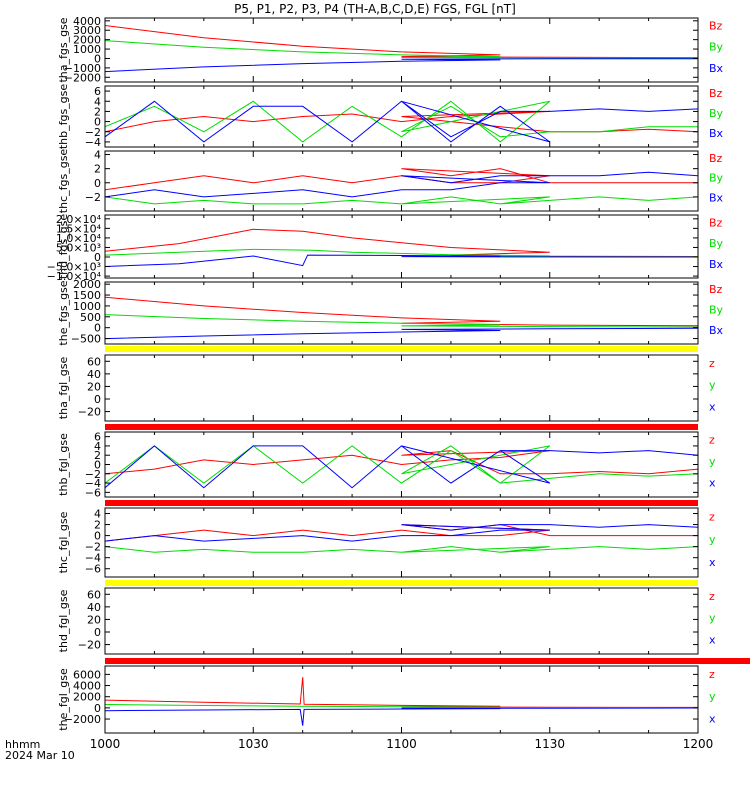 The height and width of the screenshot is (800, 750). I want to click on x-tick-label: 1030, so click(253, 744).